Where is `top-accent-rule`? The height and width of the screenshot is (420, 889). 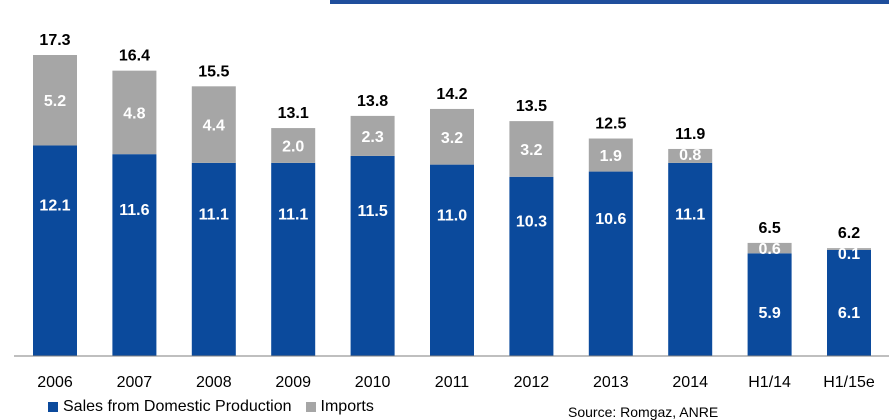
top-accent-rule is located at coordinates (609, 2).